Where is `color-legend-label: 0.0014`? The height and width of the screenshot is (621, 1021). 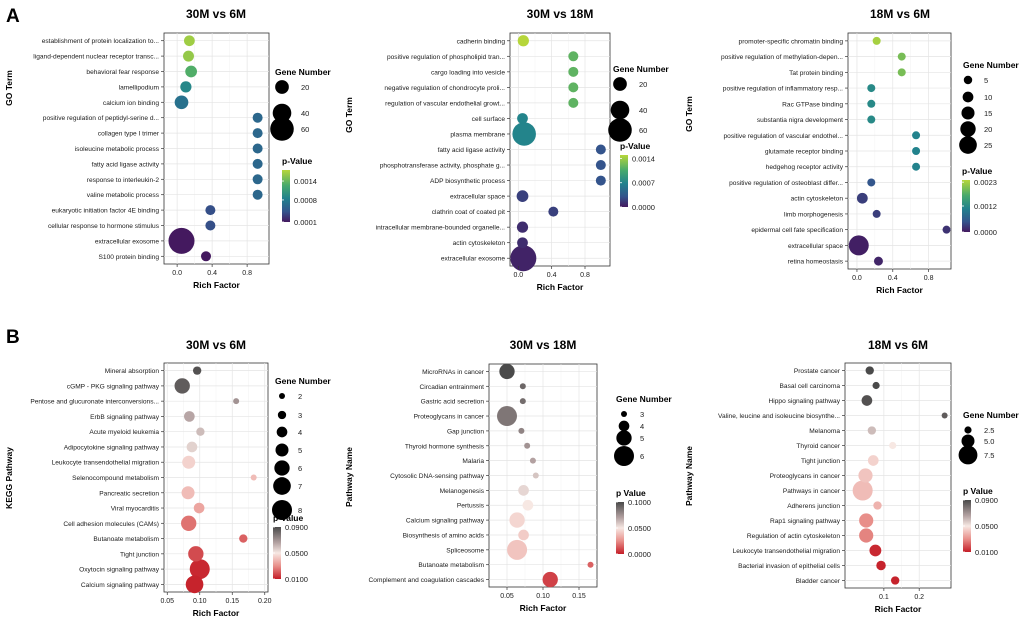 color-legend-label: 0.0014 is located at coordinates (305, 181).